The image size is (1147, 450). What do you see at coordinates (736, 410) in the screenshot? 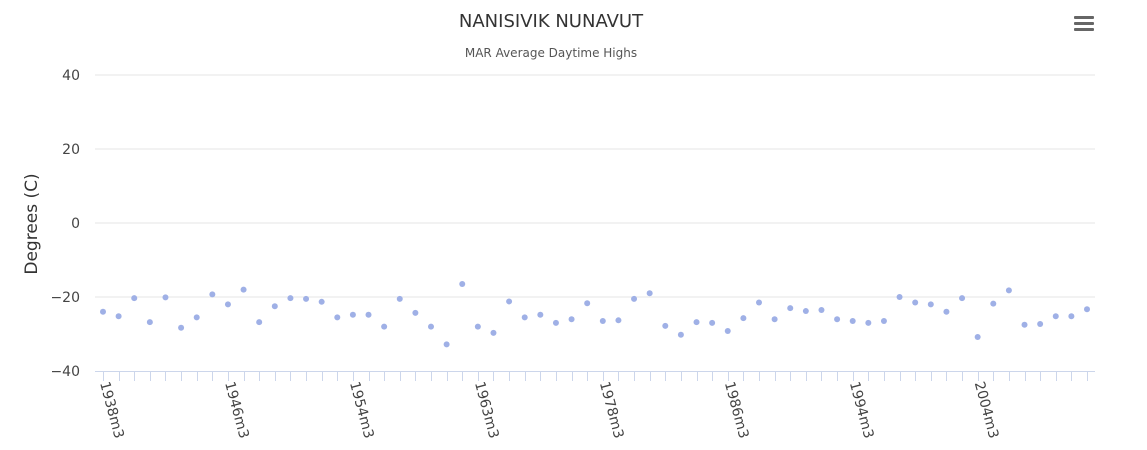
I see `x-tick-label: 1986m3` at bounding box center [736, 410].